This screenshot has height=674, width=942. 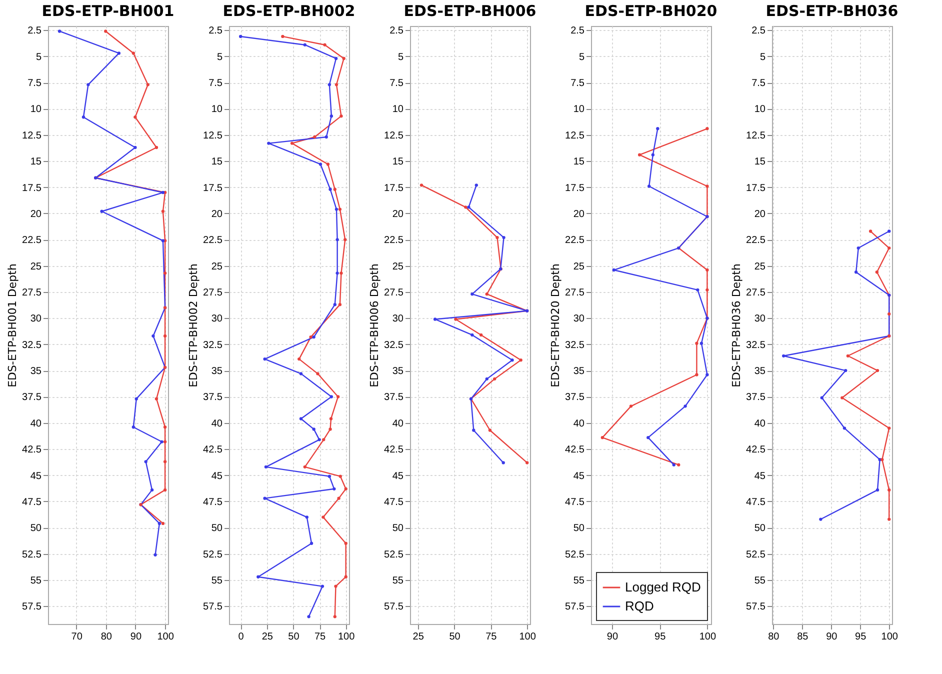 What do you see at coordinates (756, 450) in the screenshot?
I see `y-tick-label: 42.5` at bounding box center [756, 450].